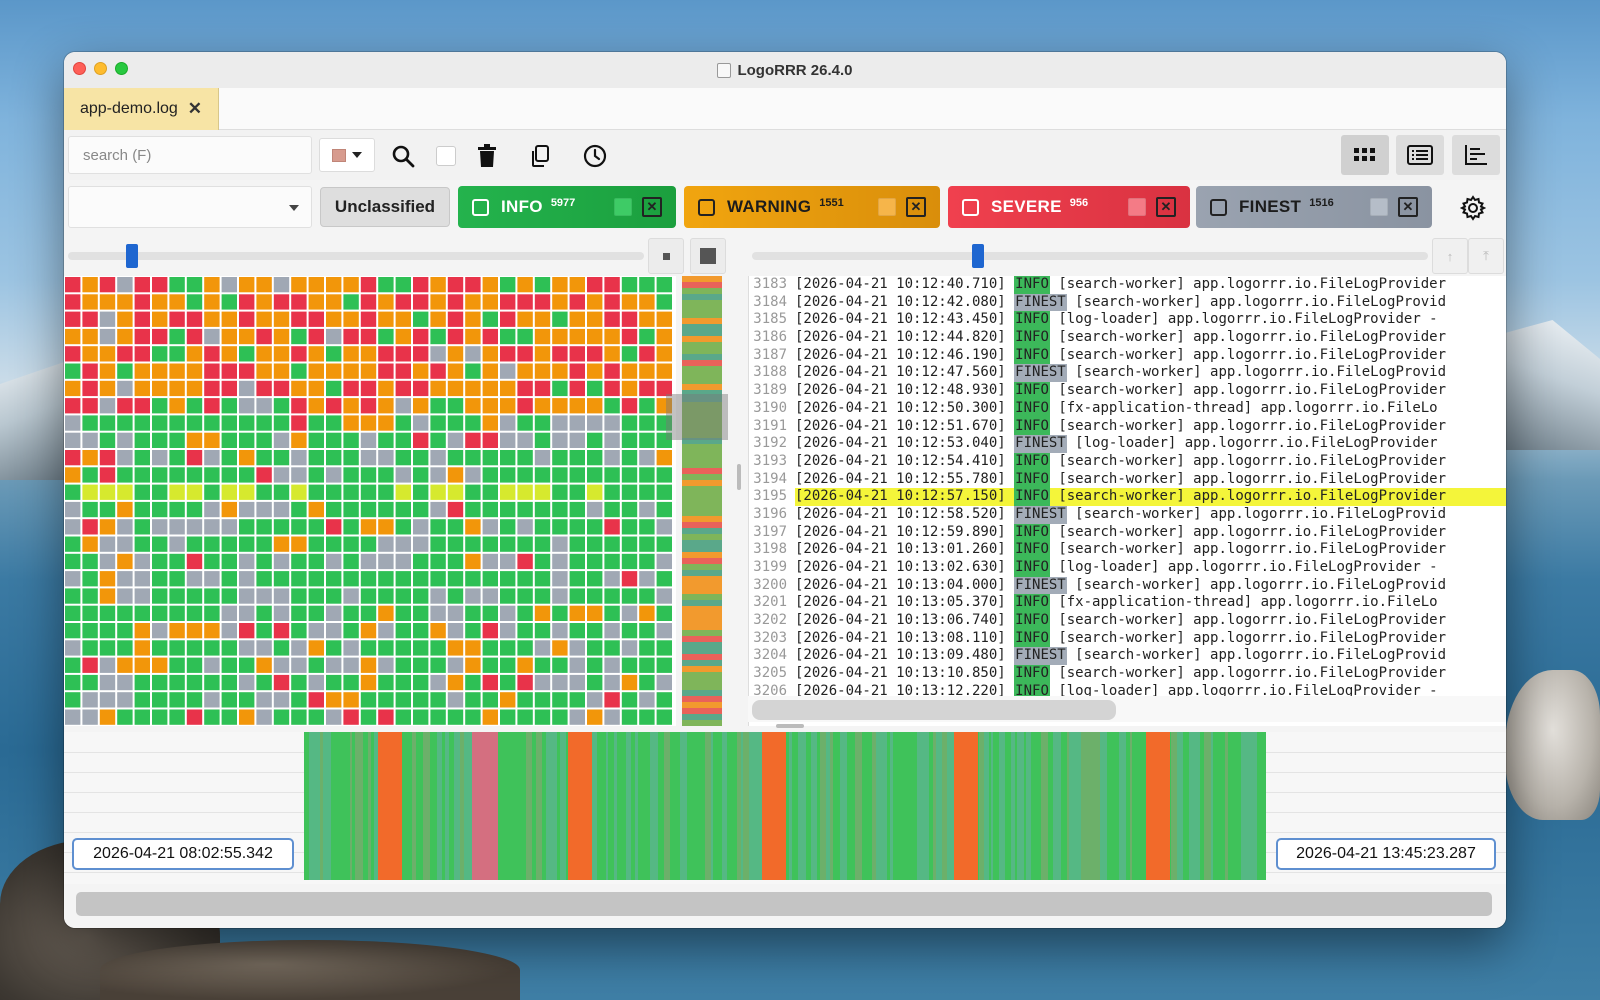 This screenshot has height=1000, width=1600. I want to click on timeline-histogram, so click(785, 806).